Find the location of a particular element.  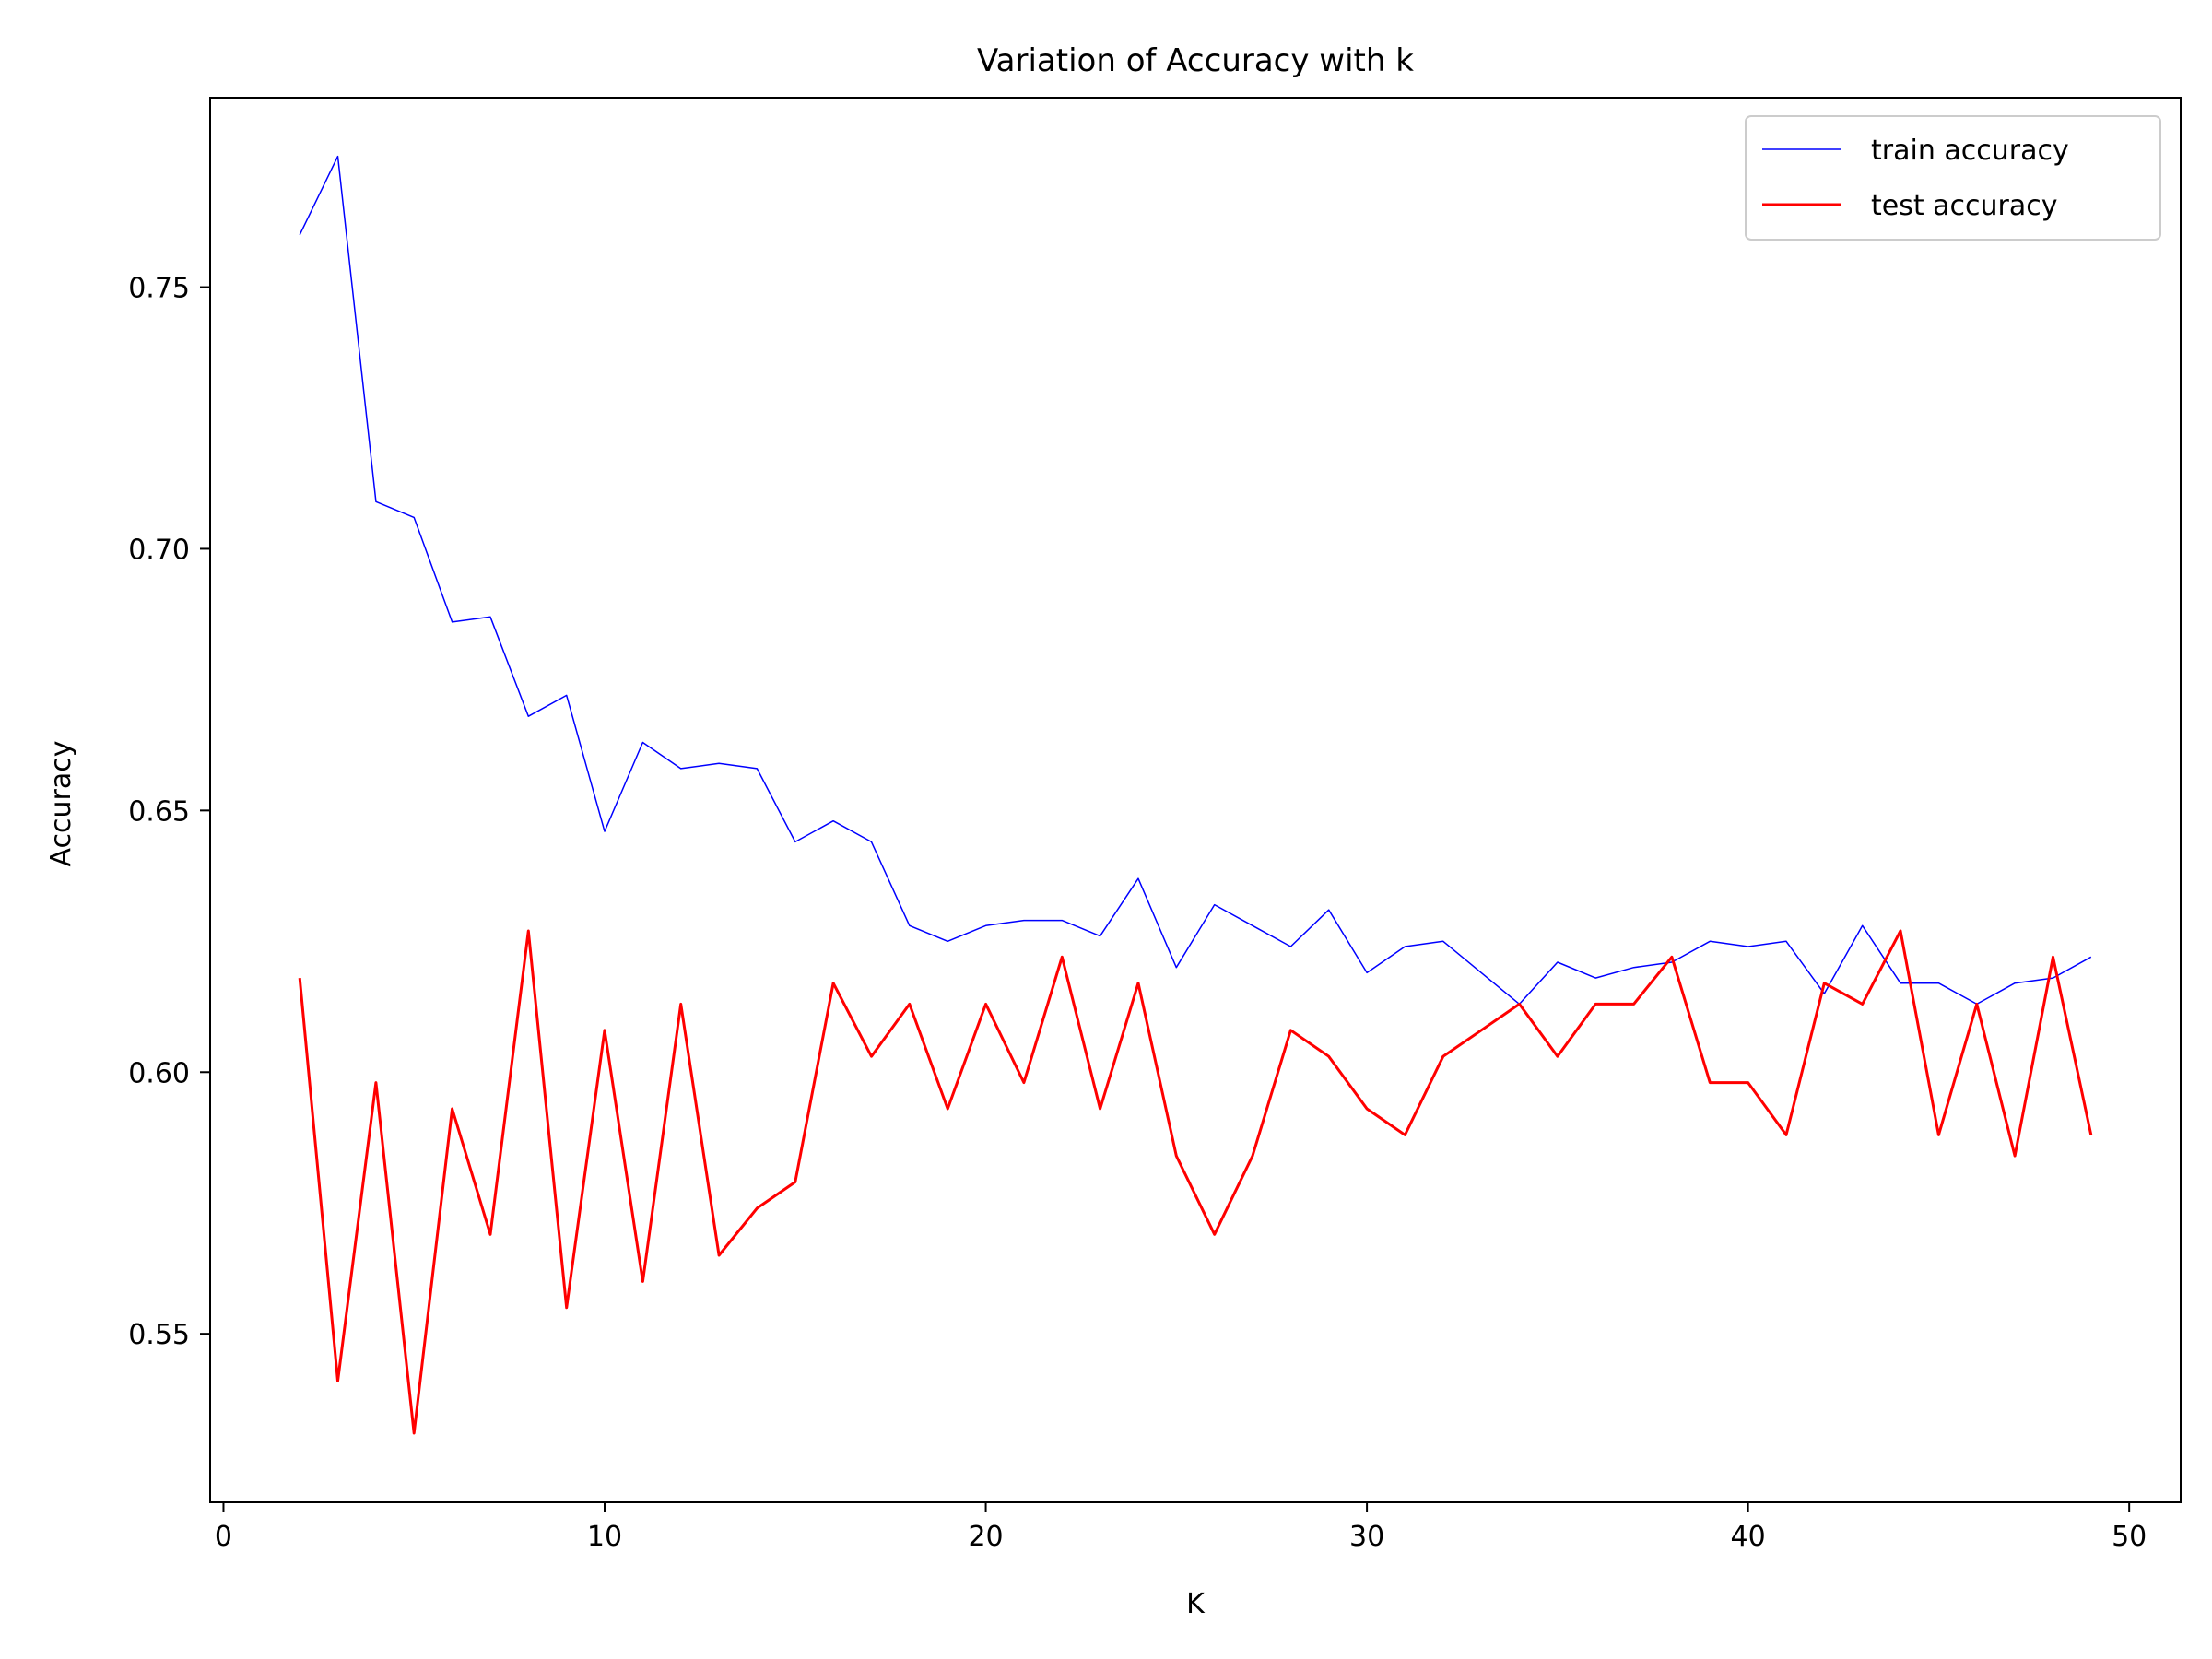

x-tick-label: 20 is located at coordinates (985, 1537).